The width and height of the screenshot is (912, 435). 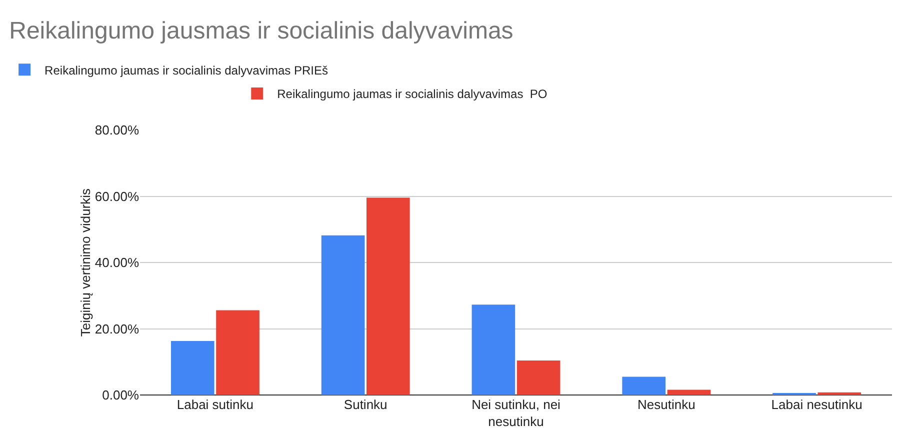 What do you see at coordinates (117, 196) in the screenshot?
I see `y-tick-label: 60.00%` at bounding box center [117, 196].